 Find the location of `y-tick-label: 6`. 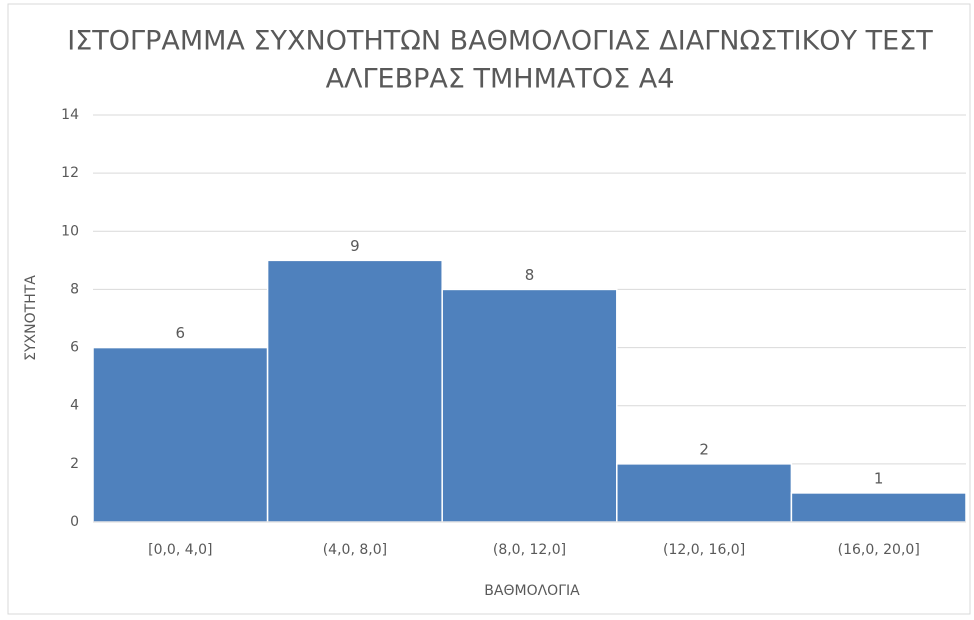

y-tick-label: 6 is located at coordinates (74, 348).